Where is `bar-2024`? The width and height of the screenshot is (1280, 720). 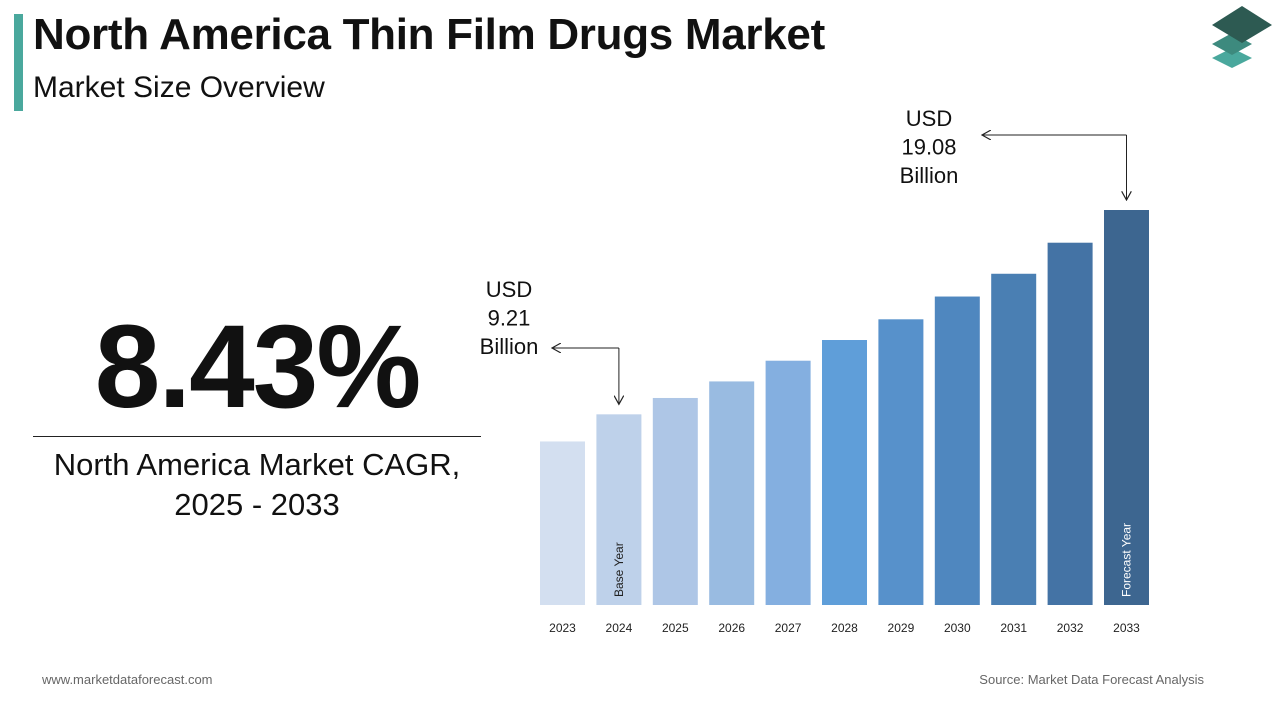
bar-2024 is located at coordinates (619, 509).